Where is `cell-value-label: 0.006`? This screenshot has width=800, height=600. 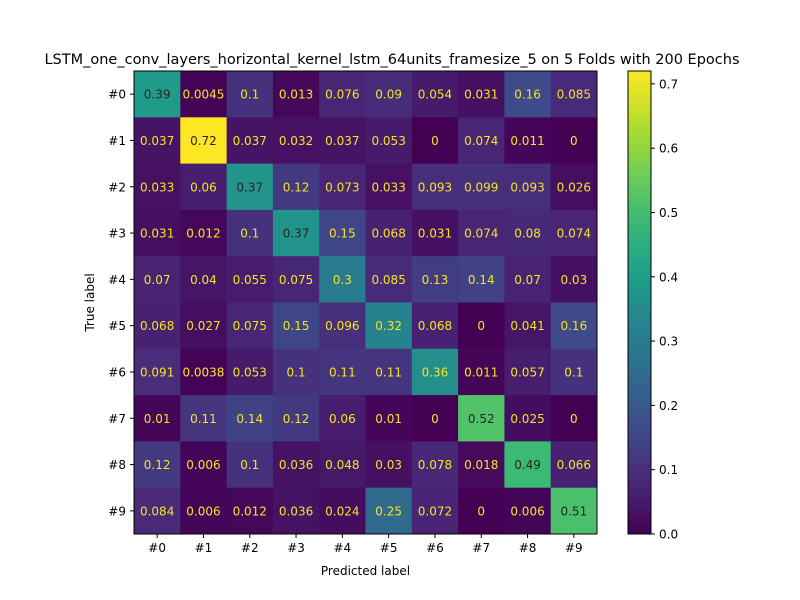
cell-value-label: 0.006 is located at coordinates (203, 465).